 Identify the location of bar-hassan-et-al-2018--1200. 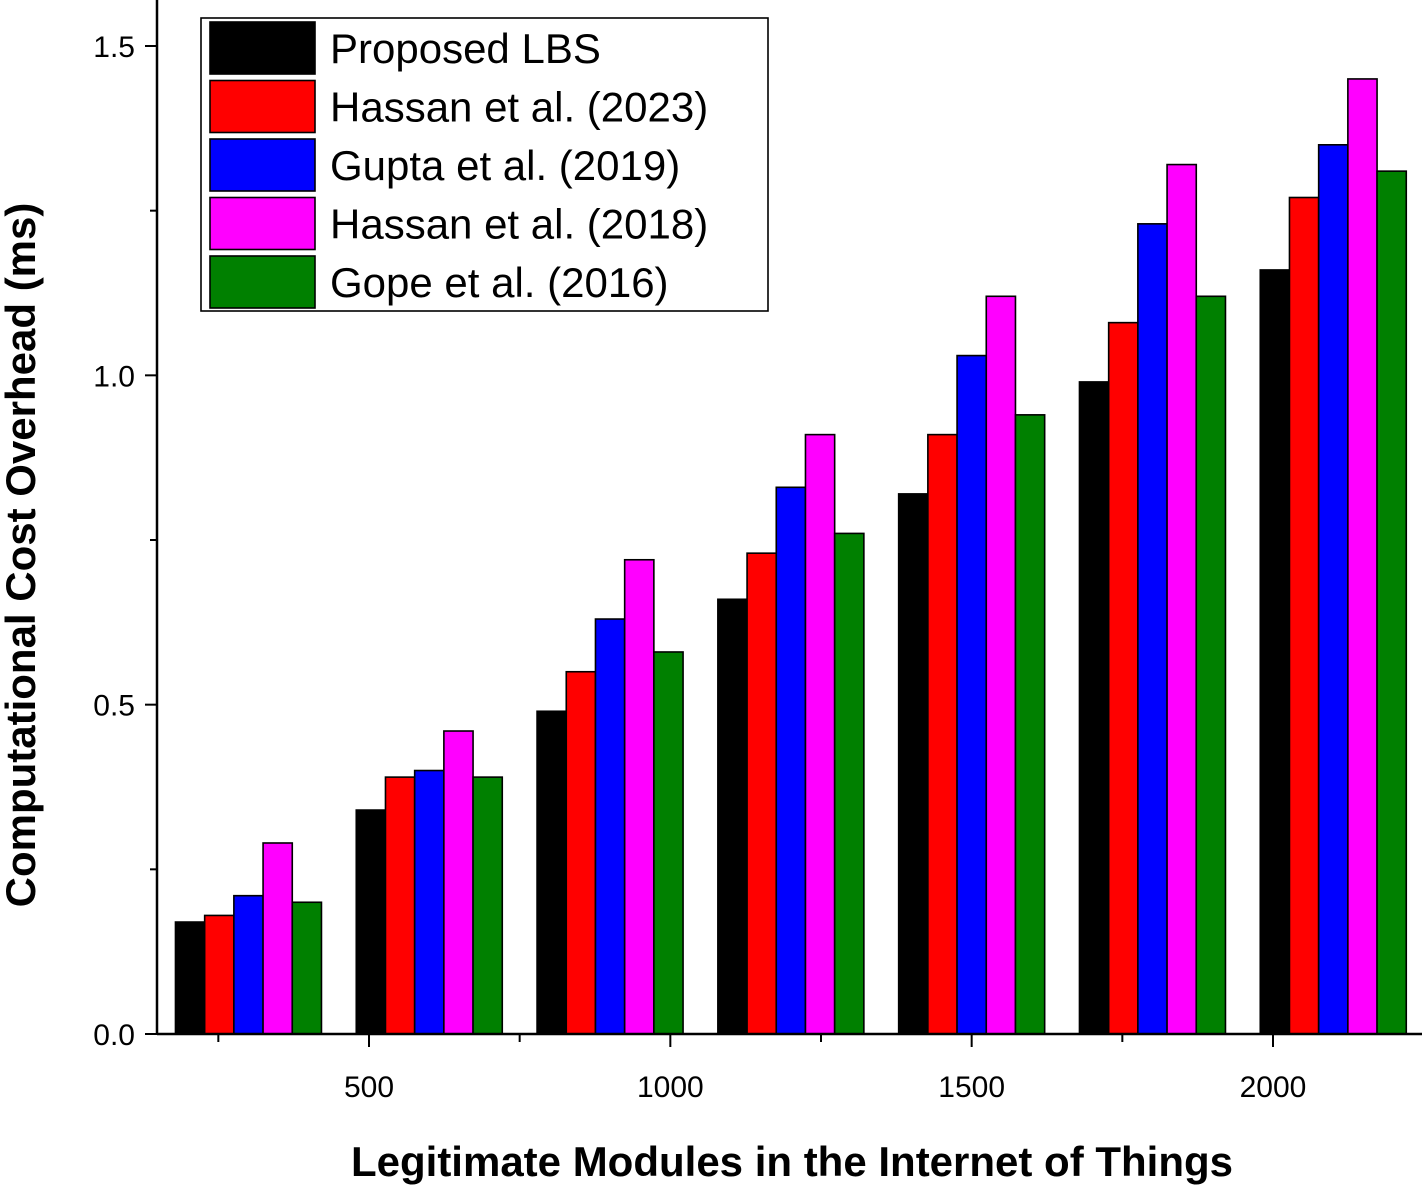
(820, 734).